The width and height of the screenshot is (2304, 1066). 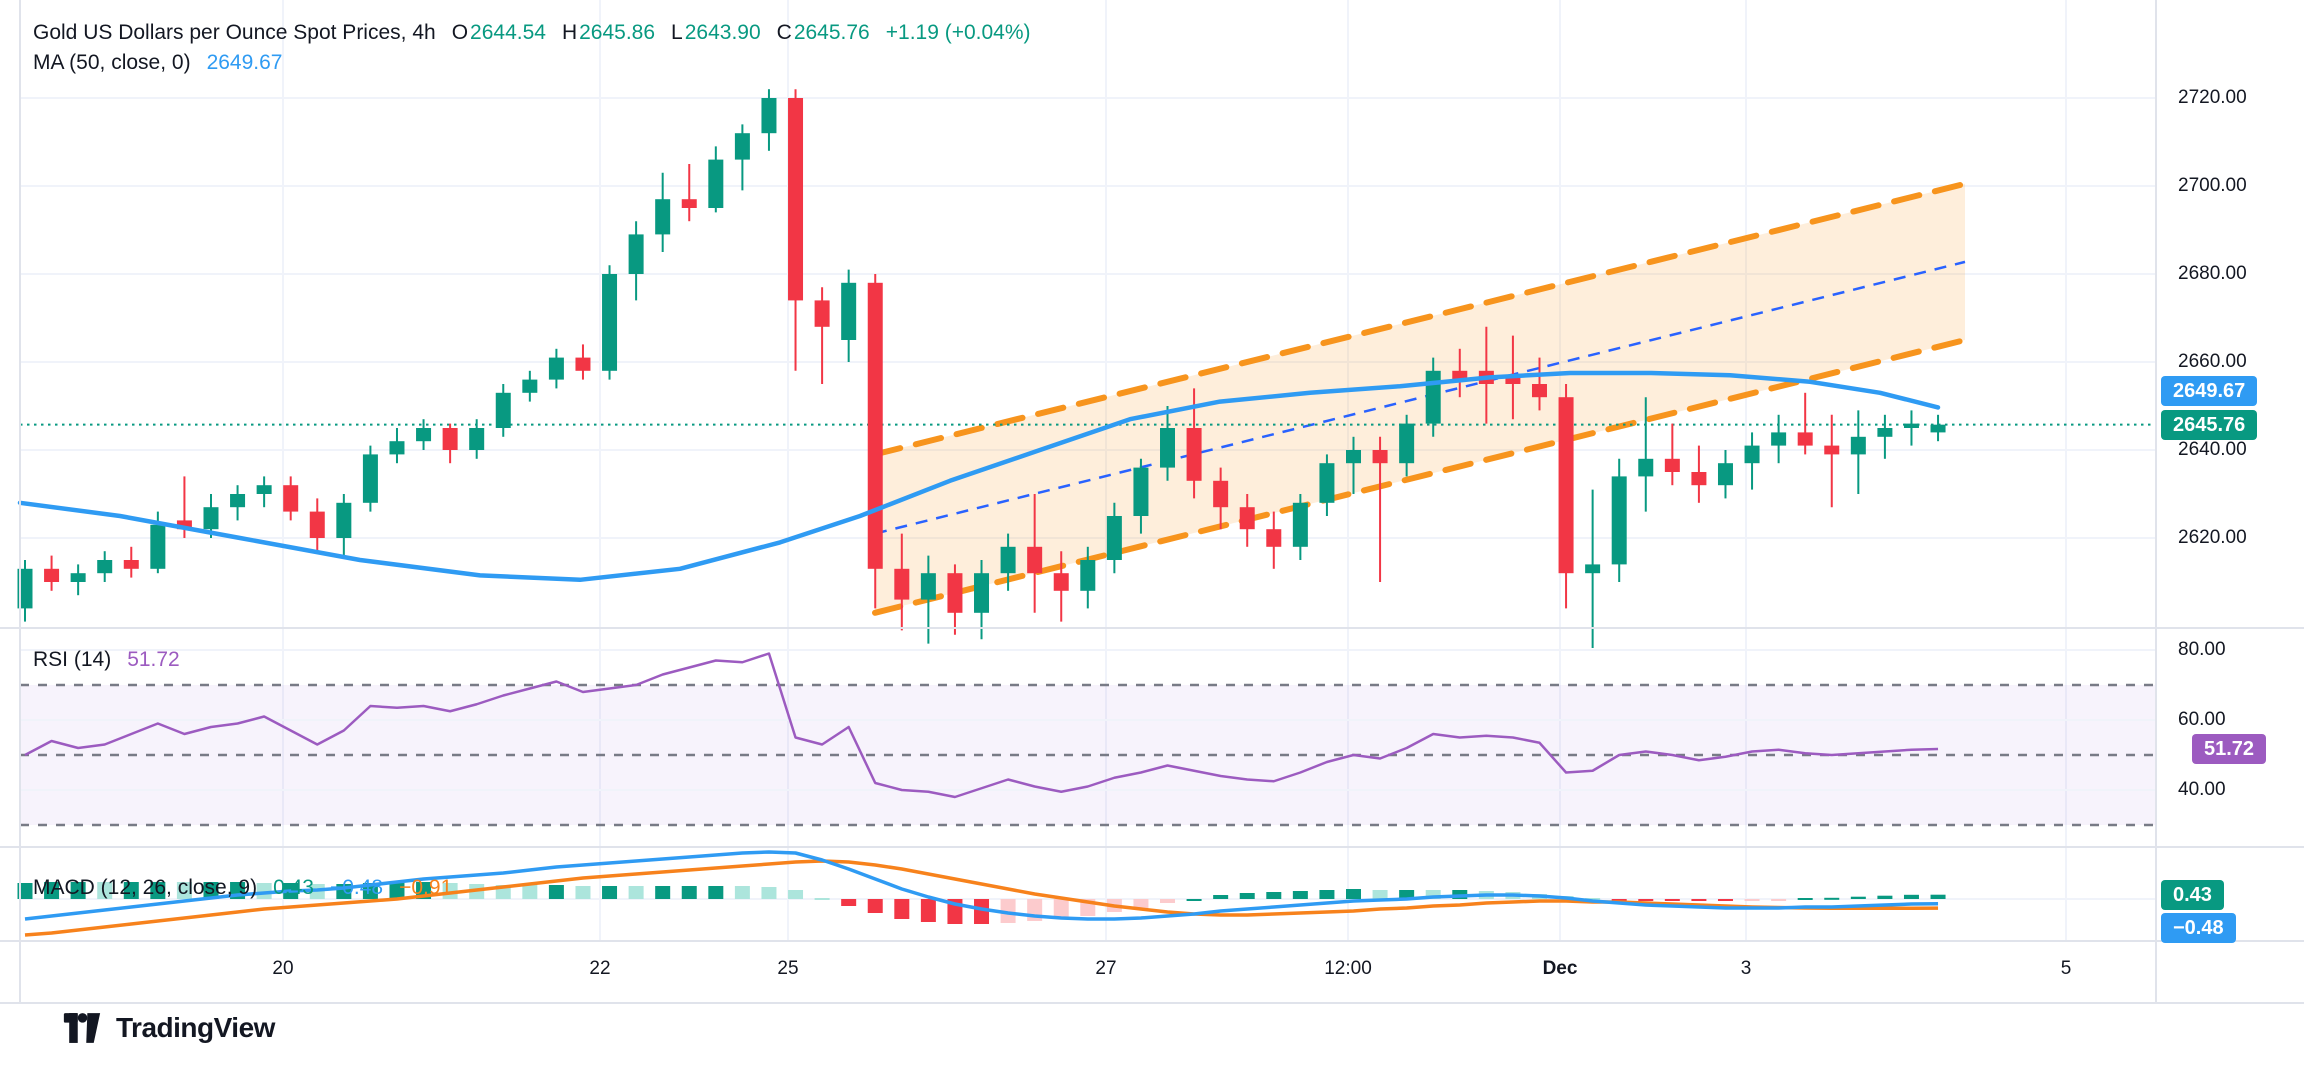 I want to click on tradingview-logo: TradingView, so click(x=166, y=1028).